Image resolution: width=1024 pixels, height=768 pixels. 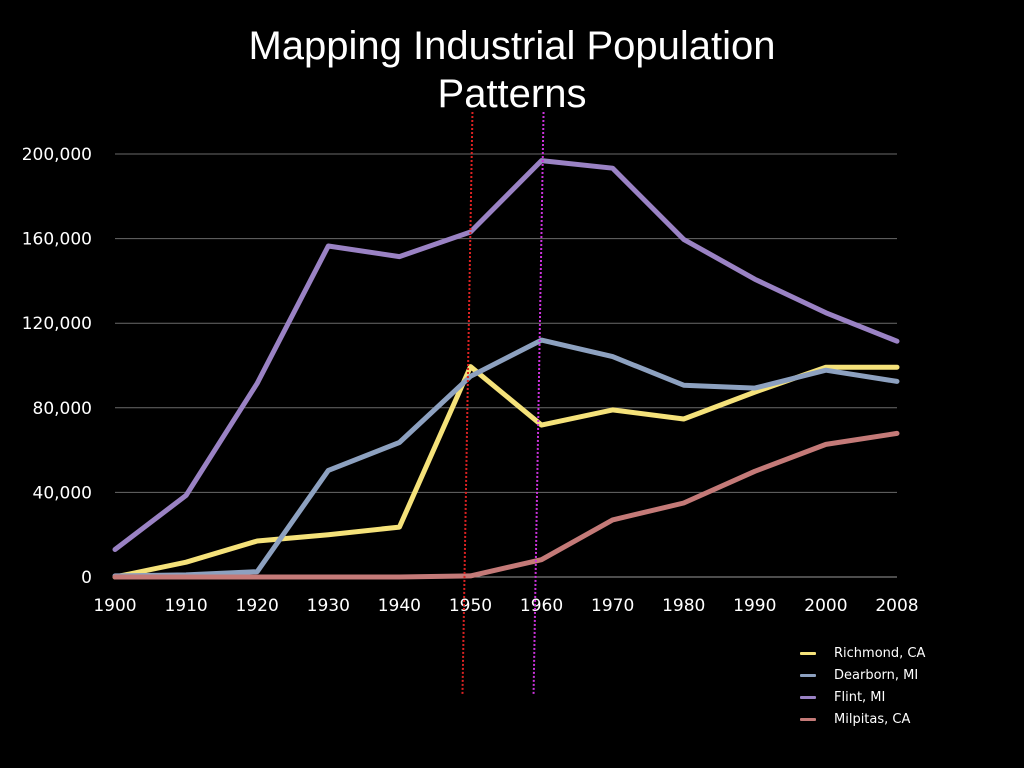 I want to click on legend-label: Richmond, CA, so click(x=880, y=653).